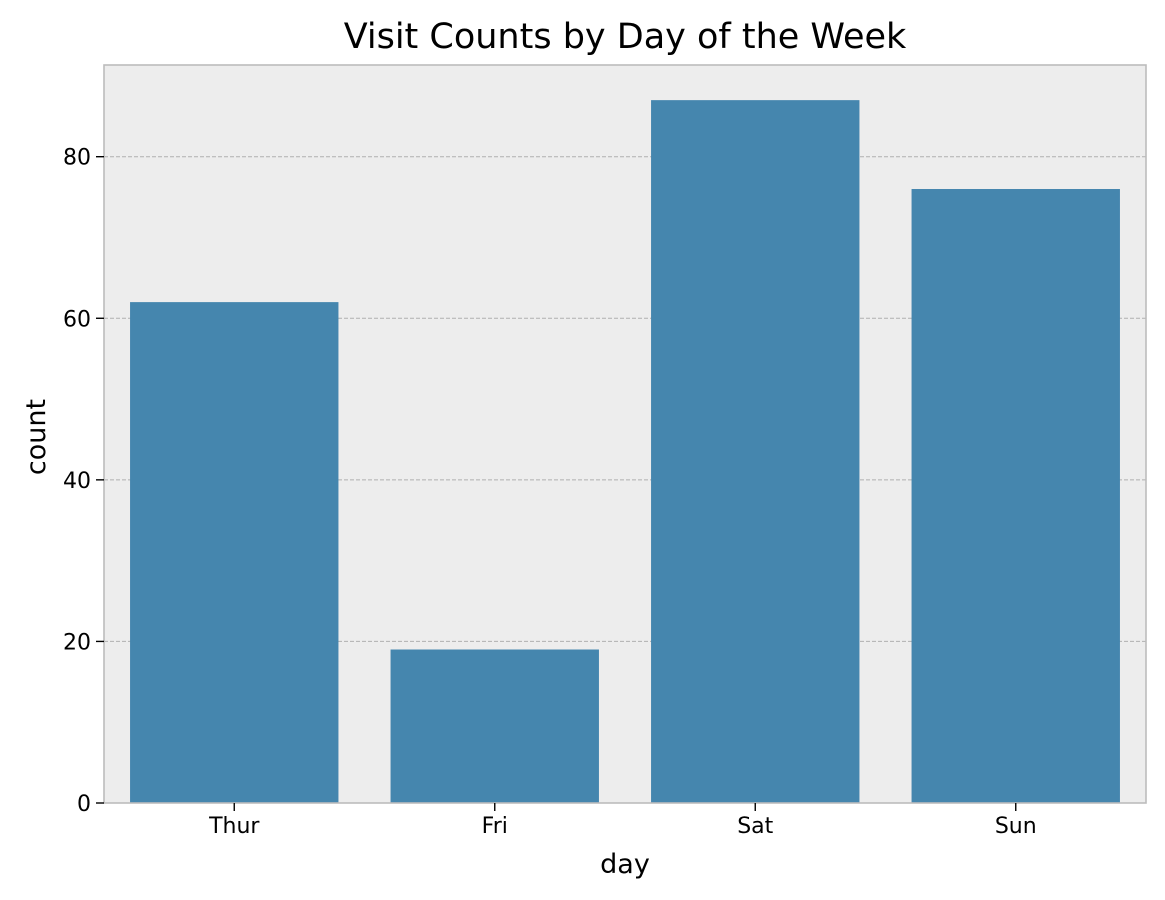 This screenshot has width=1165, height=900. I want to click on bar-fri, so click(494, 726).